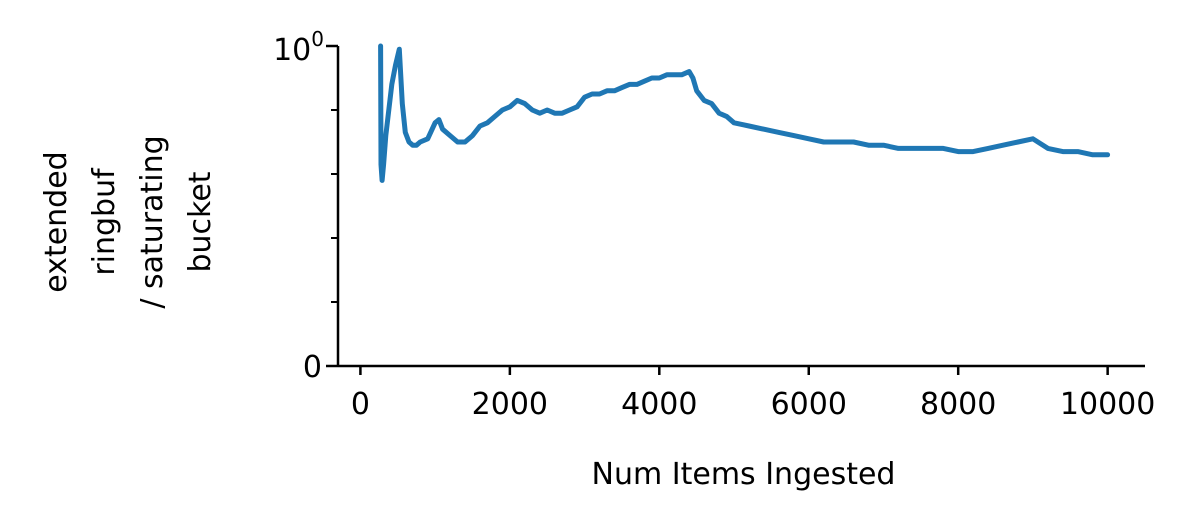 The image size is (1203, 526). Describe the element at coordinates (809, 404) in the screenshot. I see `x-tick-label: 6000` at that location.